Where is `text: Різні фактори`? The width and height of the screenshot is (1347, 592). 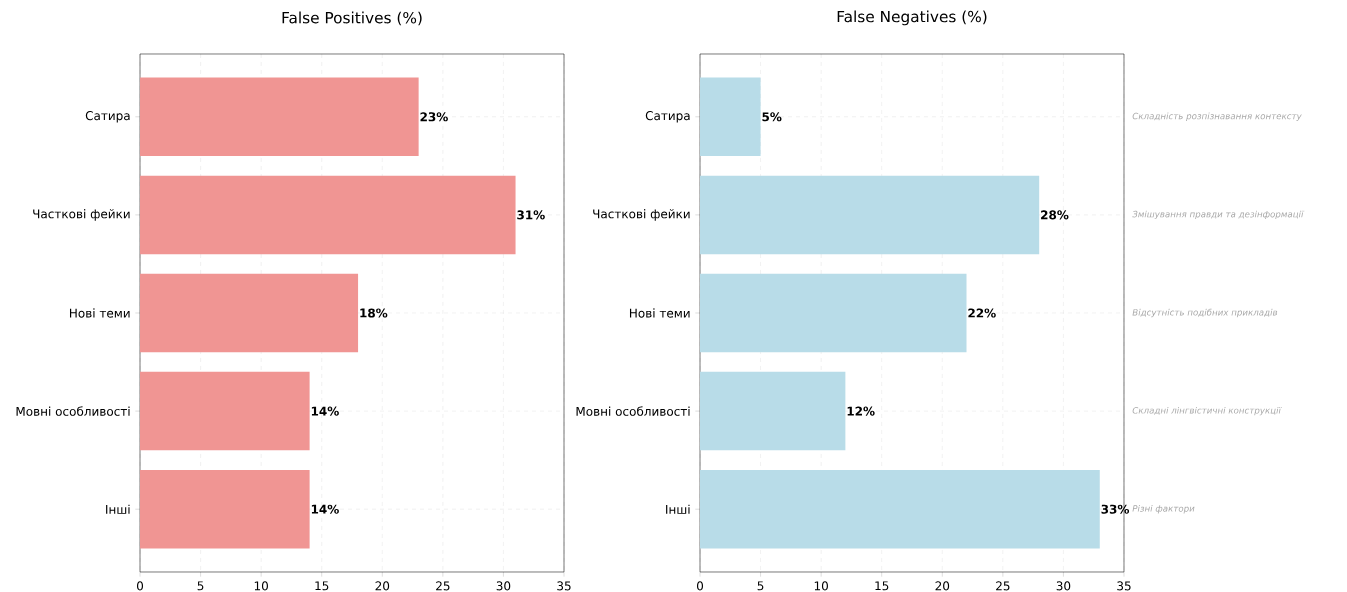
text: Різні фактори is located at coordinates (1163, 509).